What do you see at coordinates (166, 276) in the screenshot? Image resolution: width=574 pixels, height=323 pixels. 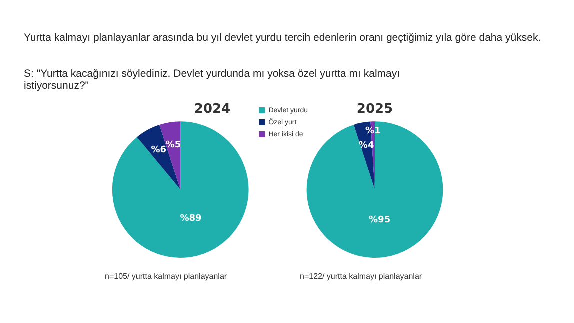 I see `text: n=105/ yurtta kalmayı planlayanlar` at bounding box center [166, 276].